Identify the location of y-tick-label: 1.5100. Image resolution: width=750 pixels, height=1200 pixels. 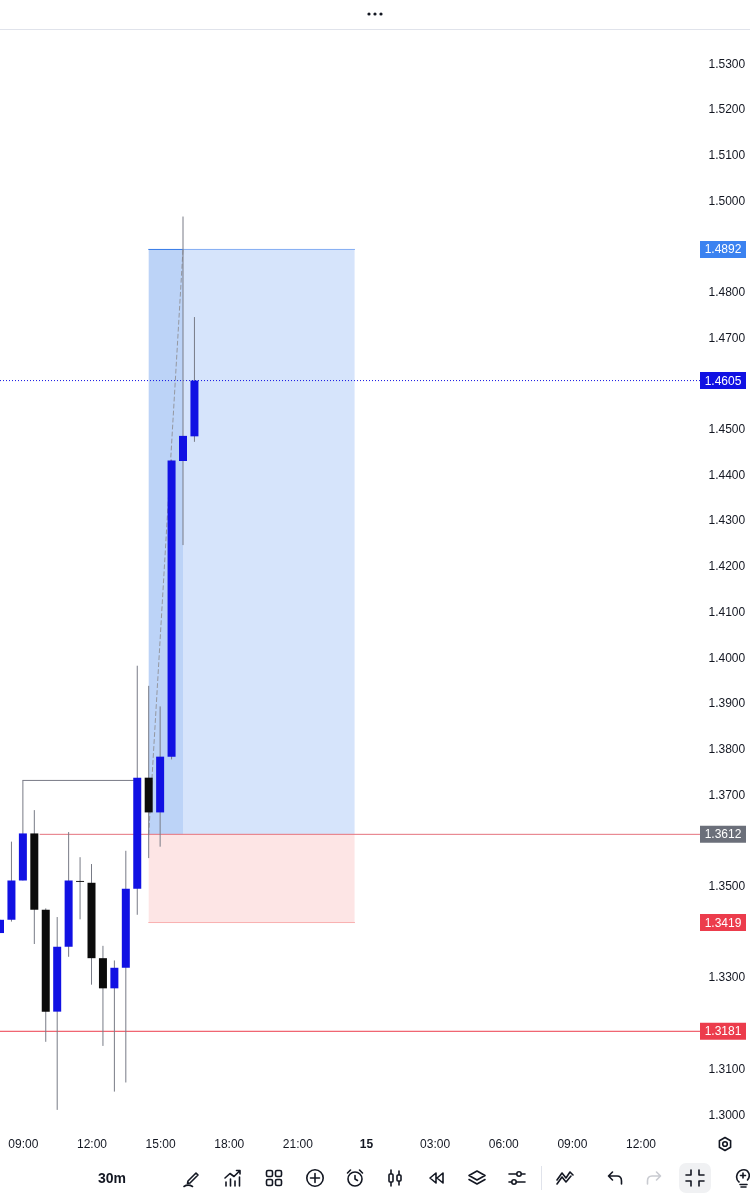
(727, 154).